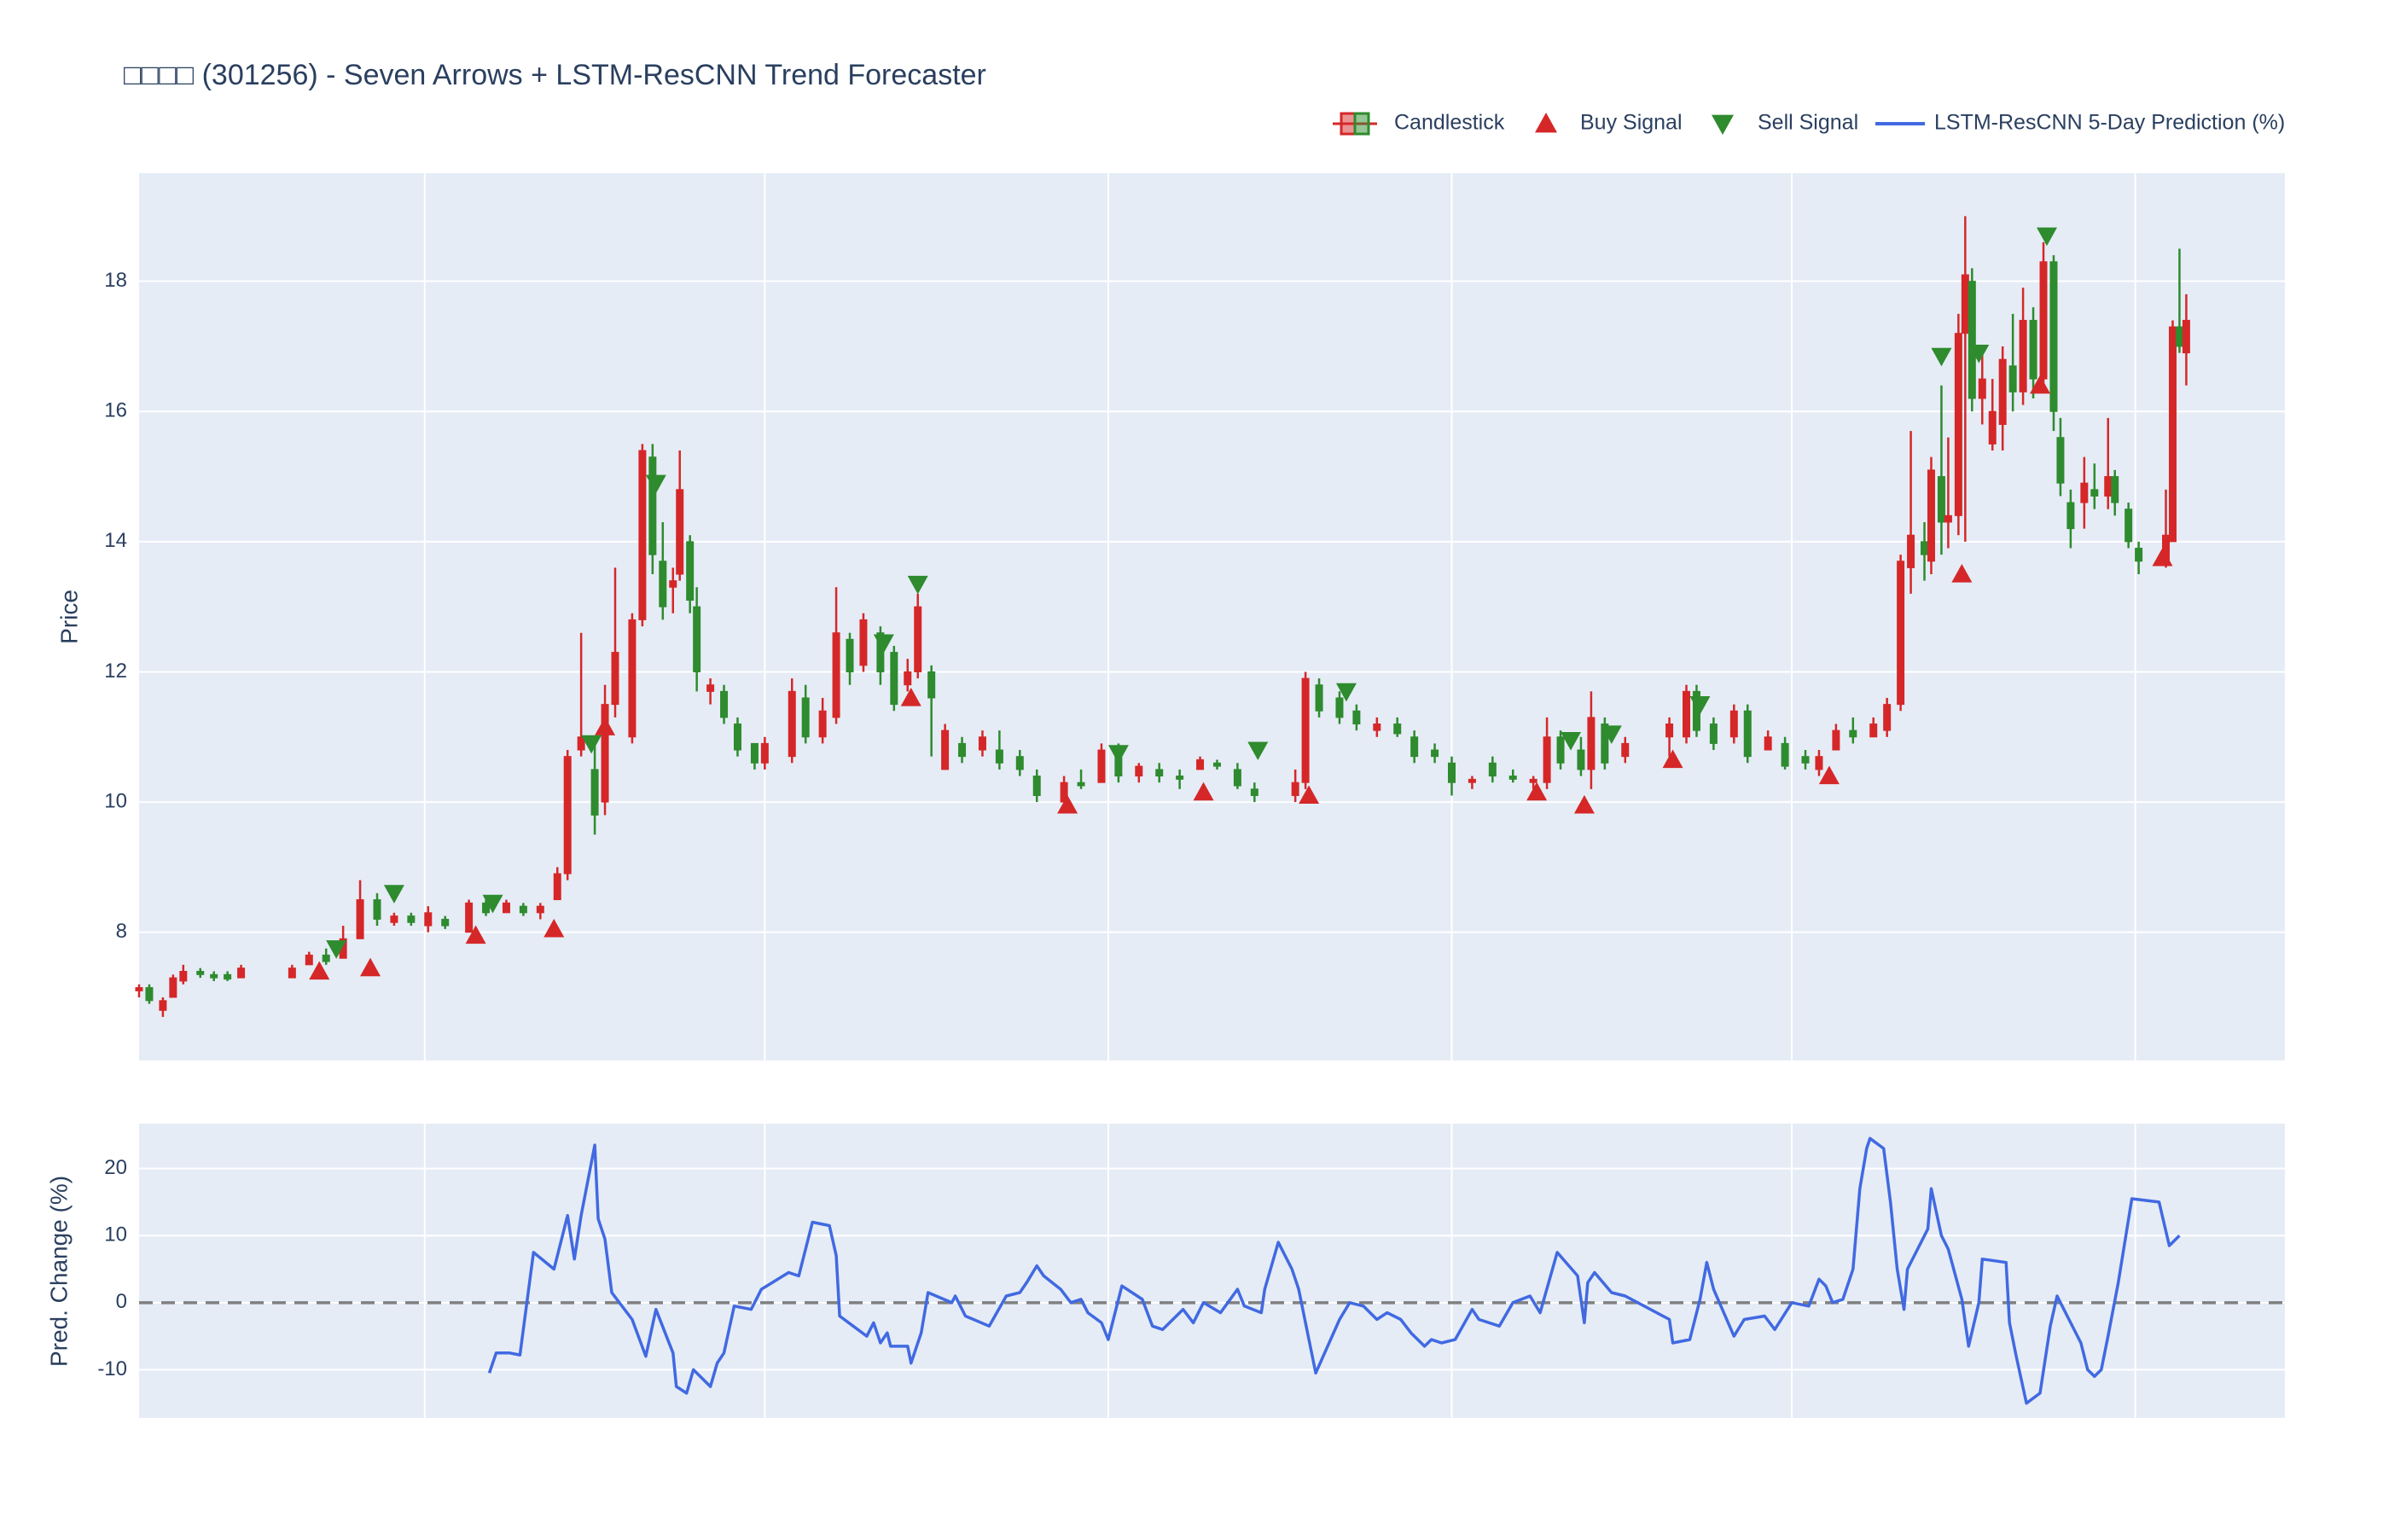 The width and height of the screenshot is (2389, 1540). What do you see at coordinates (68, 617) in the screenshot?
I see `y-axis-title: Price` at bounding box center [68, 617].